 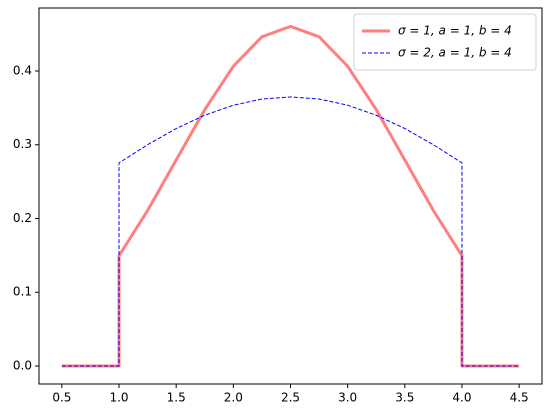 What do you see at coordinates (22, 70) in the screenshot?
I see `y-tick-label: 0.4` at bounding box center [22, 70].